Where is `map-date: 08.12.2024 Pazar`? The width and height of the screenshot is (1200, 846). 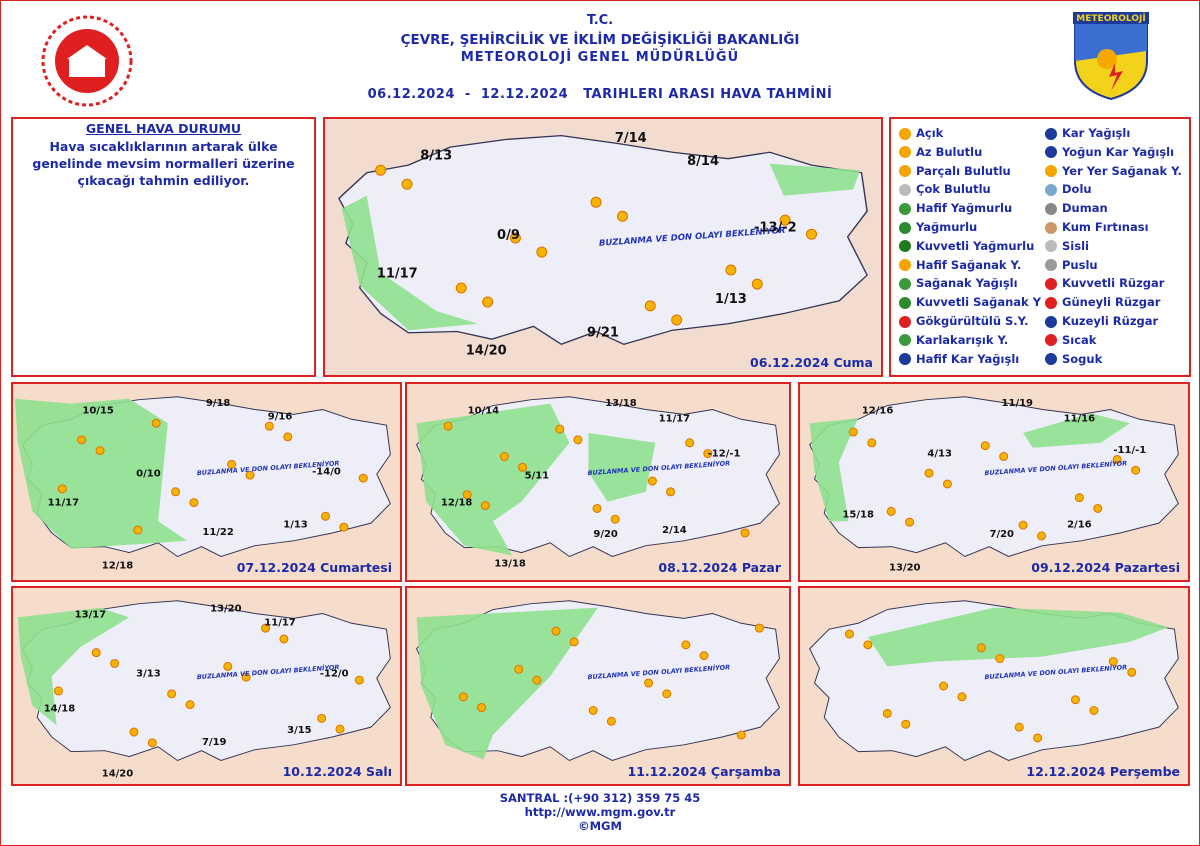
map-date: 08.12.2024 Pazar is located at coordinates (719, 567).